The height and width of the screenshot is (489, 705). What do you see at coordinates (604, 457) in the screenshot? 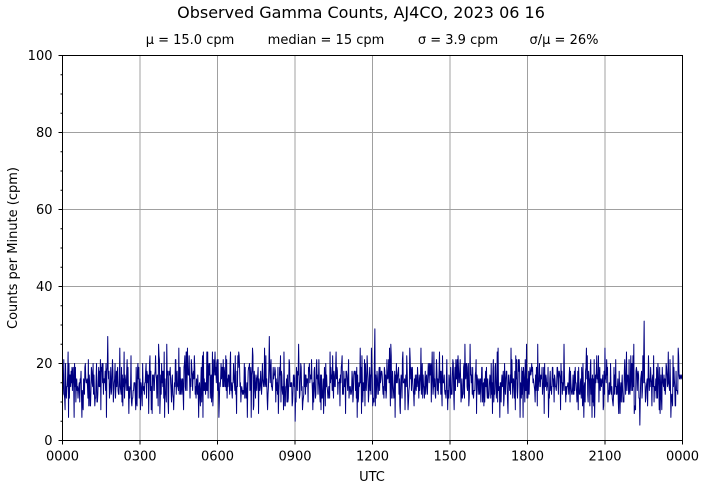
I see `x-tick-label: 2100` at bounding box center [604, 457].